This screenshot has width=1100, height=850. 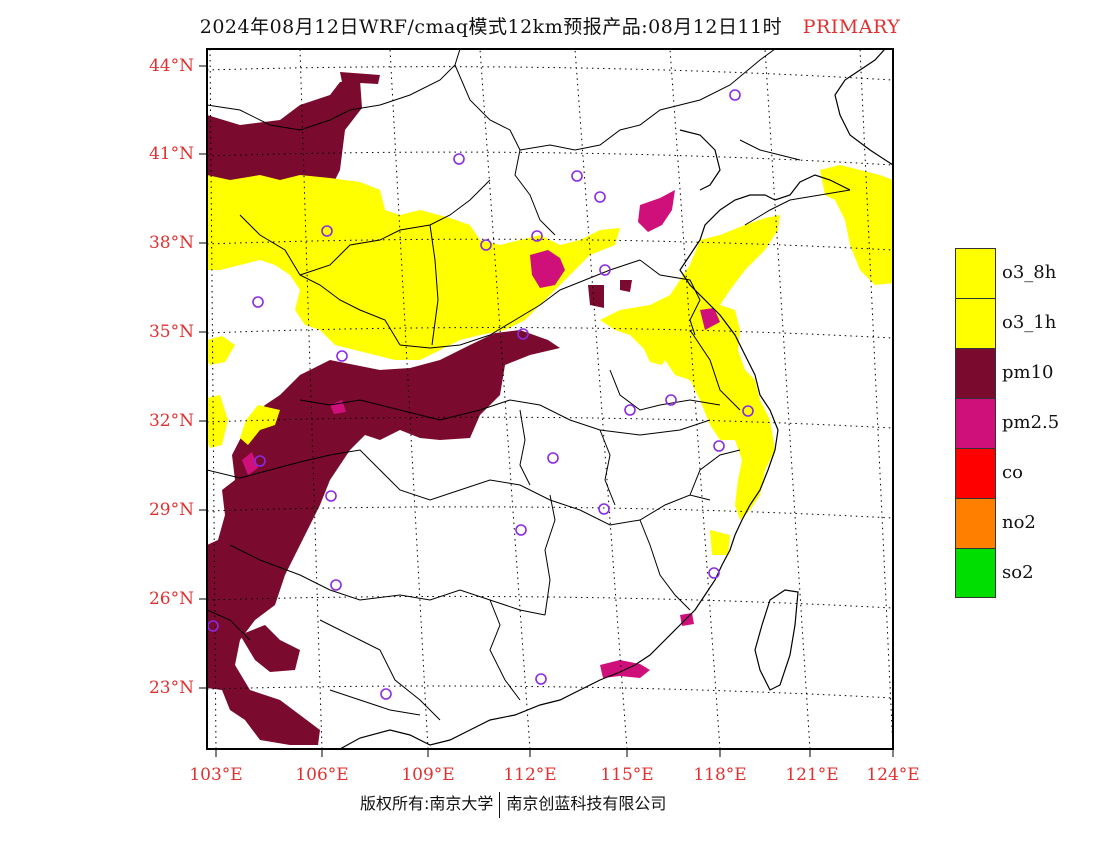 I want to click on lon-label-106: 106°E, so click(x=322, y=775).